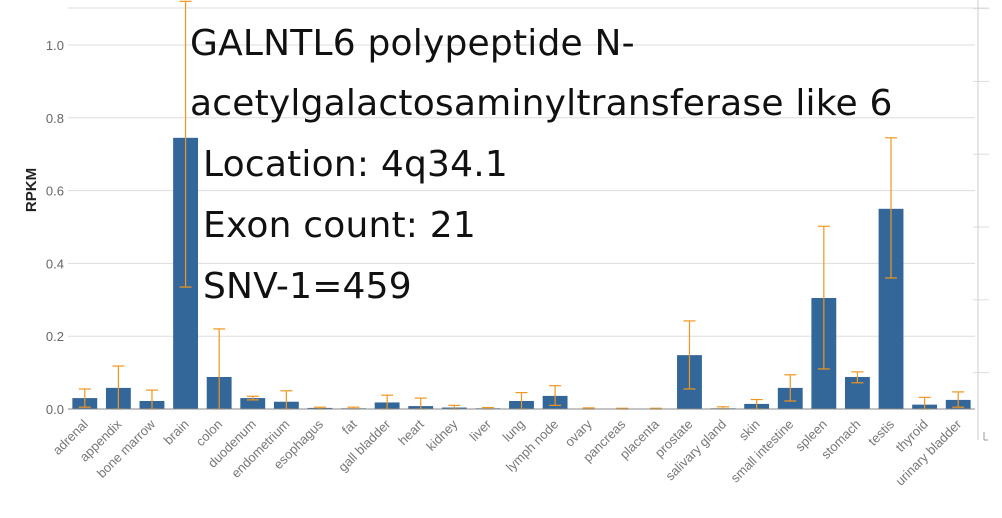  I want to click on x-tick-label: liver, so click(481, 430).